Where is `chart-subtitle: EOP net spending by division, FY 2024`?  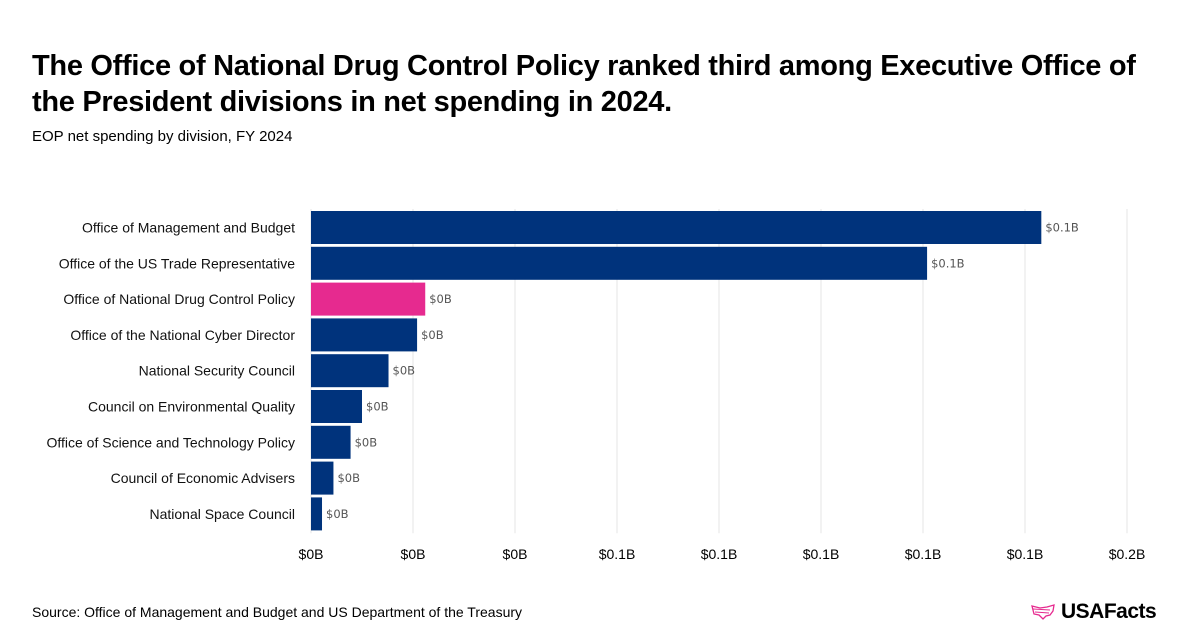
chart-subtitle: EOP net spending by division, FY 2024 is located at coordinates (162, 136).